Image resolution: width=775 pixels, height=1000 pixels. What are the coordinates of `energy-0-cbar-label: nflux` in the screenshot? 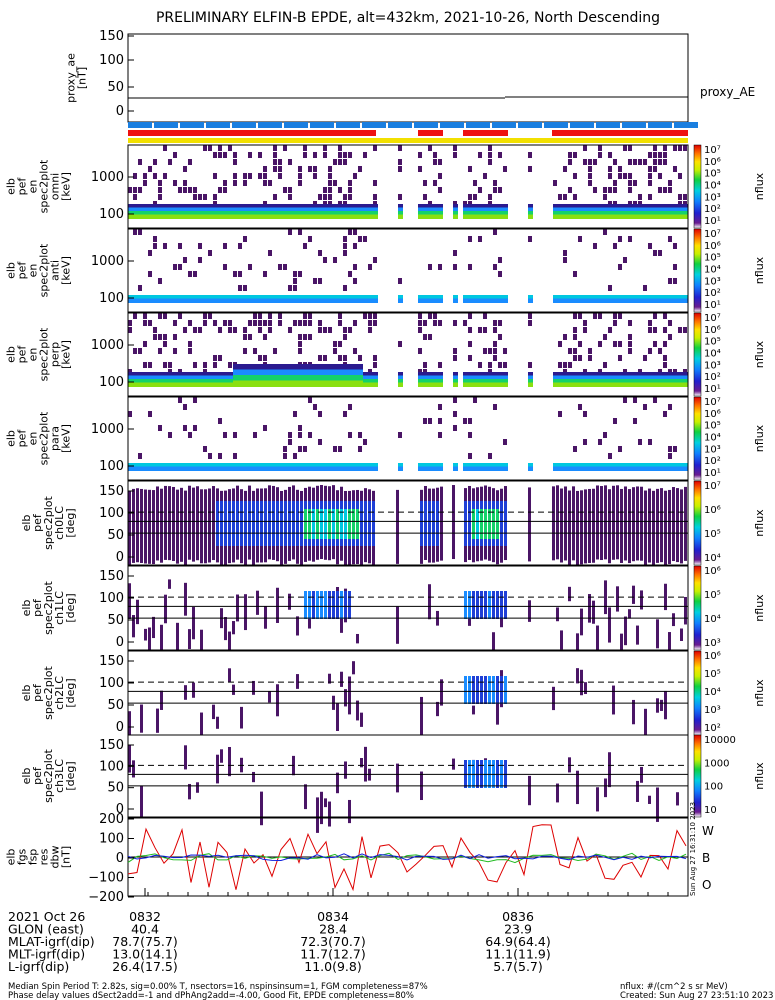 It's located at (759, 186).